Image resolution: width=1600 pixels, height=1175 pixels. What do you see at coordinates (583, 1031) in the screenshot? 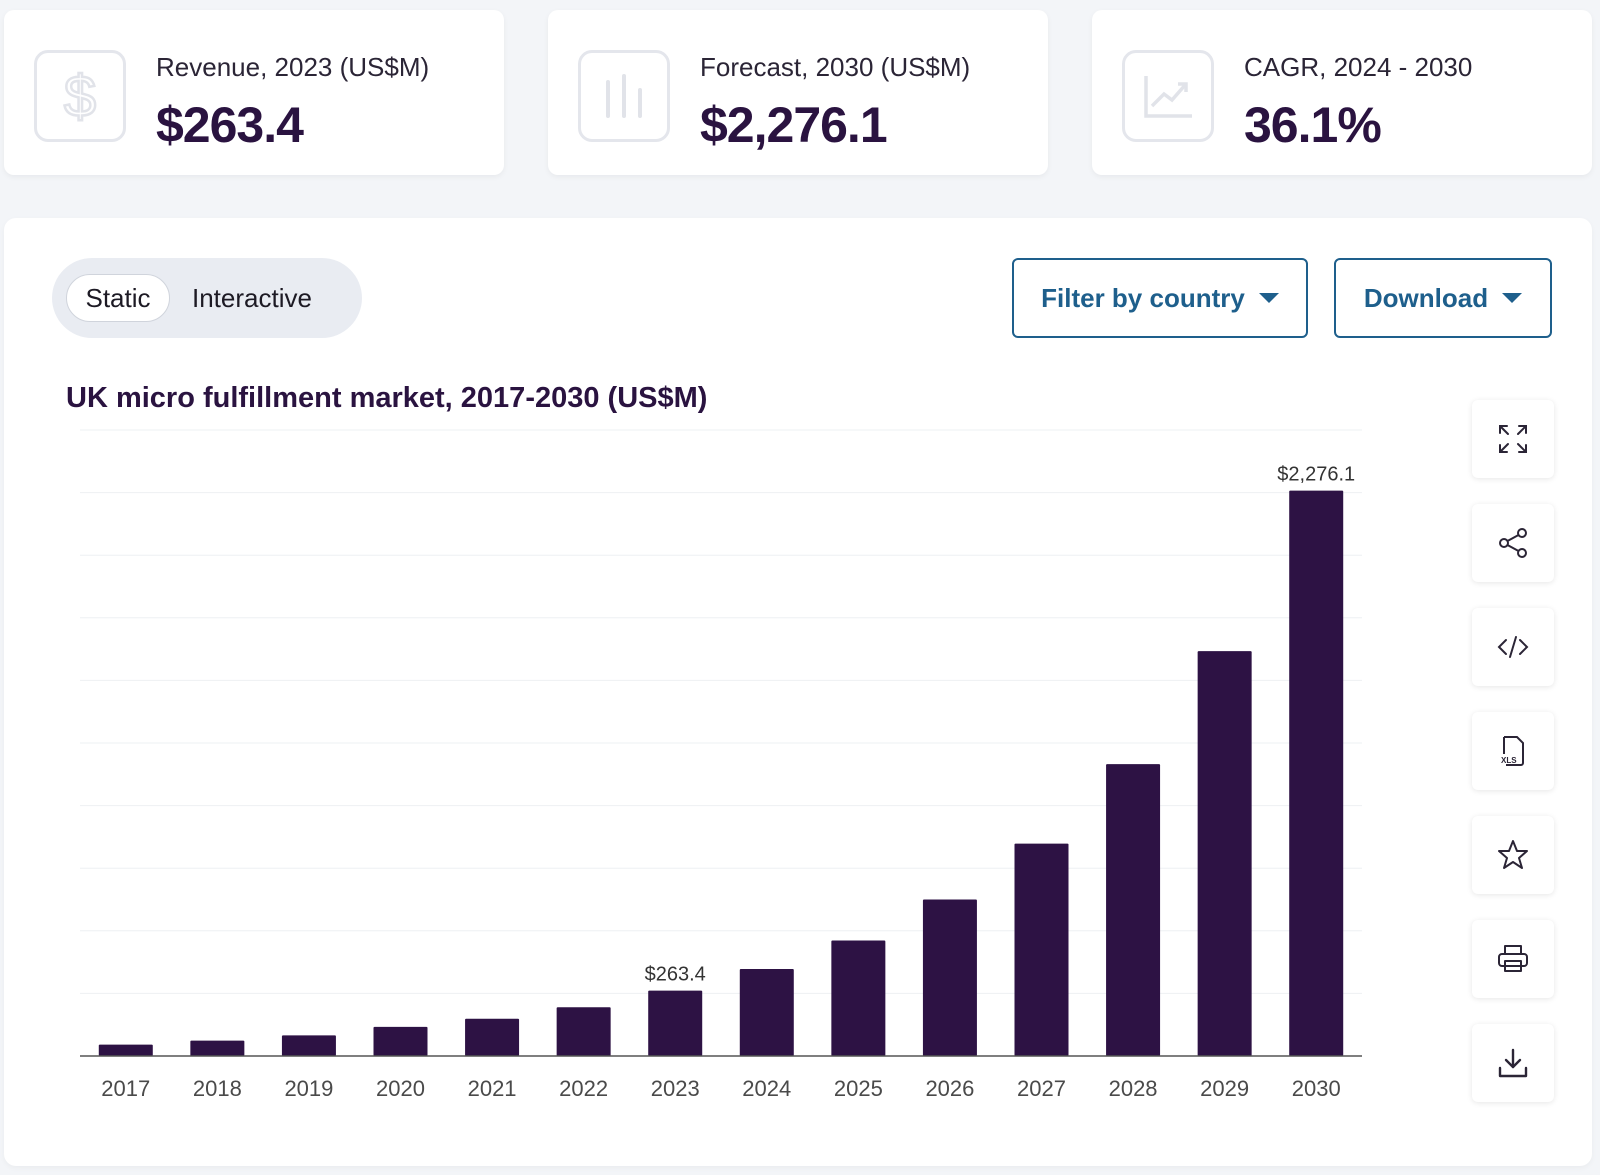
I see `bar-2022` at bounding box center [583, 1031].